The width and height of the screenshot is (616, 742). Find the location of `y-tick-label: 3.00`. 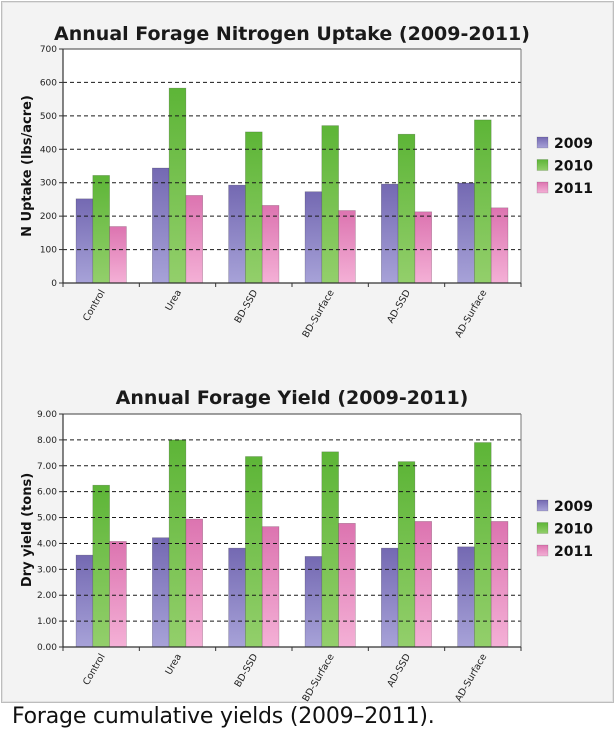

y-tick-label: 3.00 is located at coordinates (47, 570).